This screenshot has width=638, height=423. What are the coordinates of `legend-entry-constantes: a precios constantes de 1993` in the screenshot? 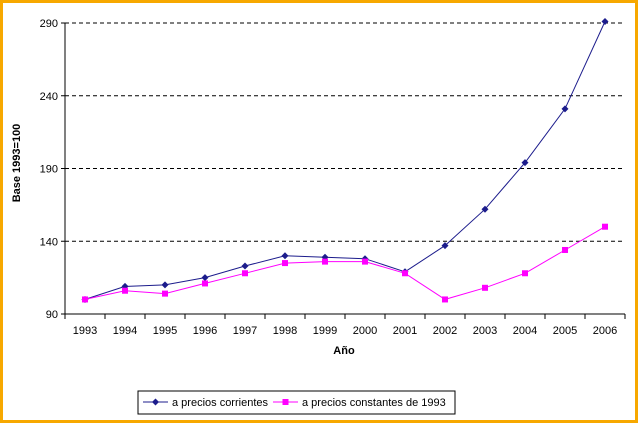 It's located at (359, 403).